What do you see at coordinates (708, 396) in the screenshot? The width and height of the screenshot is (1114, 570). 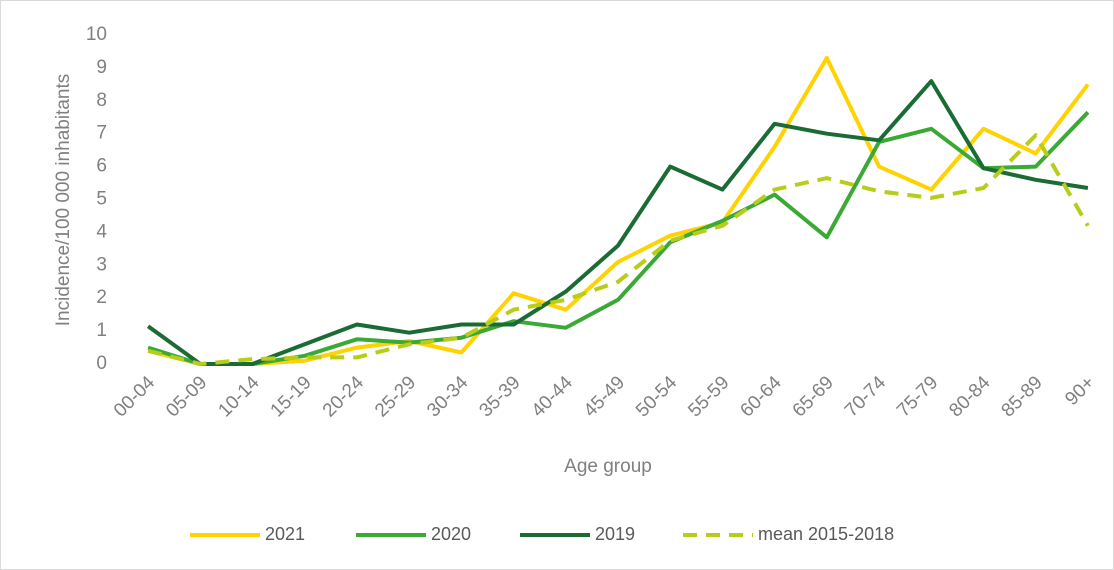 I see `x-tick-label: 55-59` at bounding box center [708, 396].